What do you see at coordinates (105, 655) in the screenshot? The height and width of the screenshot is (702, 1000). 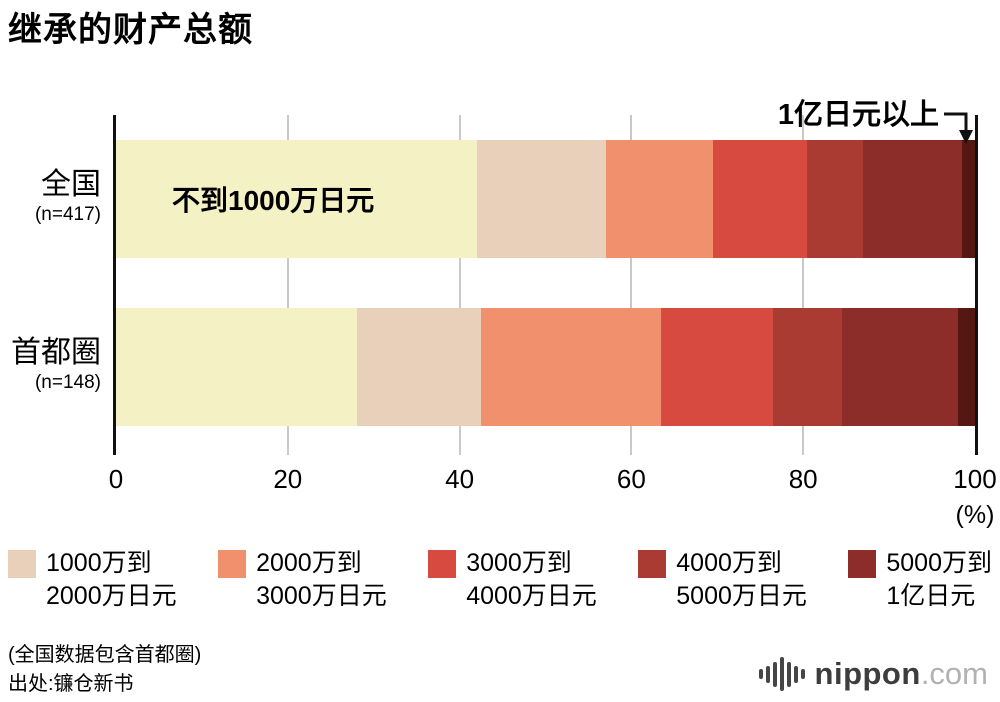 I see `footnote-scope: (全国数据包含首都圈)` at bounding box center [105, 655].